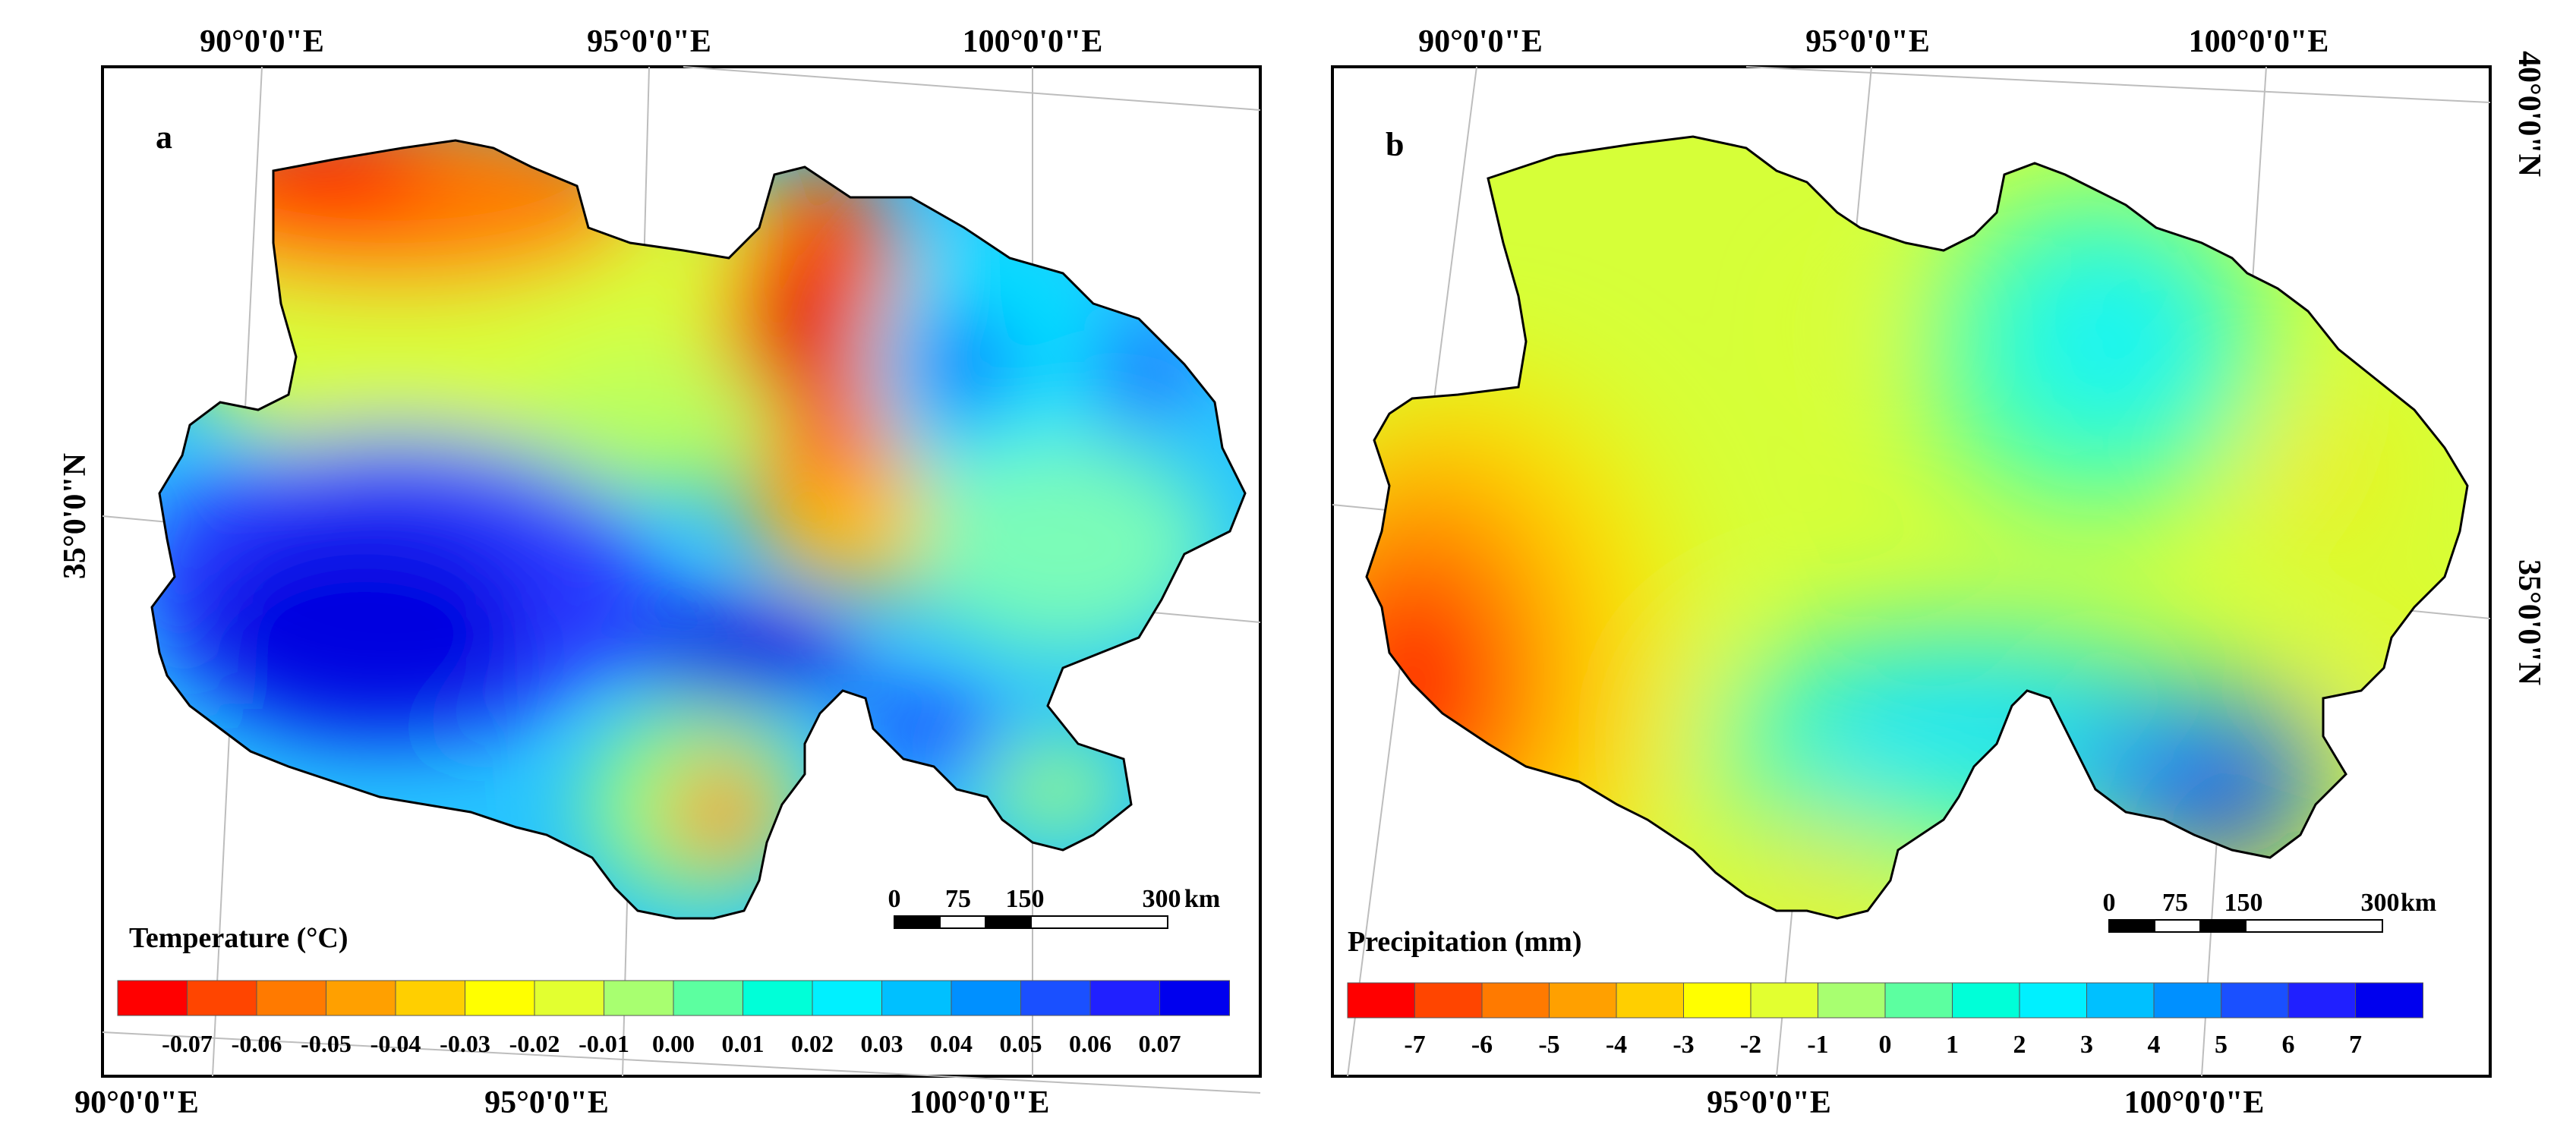  What do you see at coordinates (2086, 1045) in the screenshot?
I see `legend-tick-label: 3` at bounding box center [2086, 1045].